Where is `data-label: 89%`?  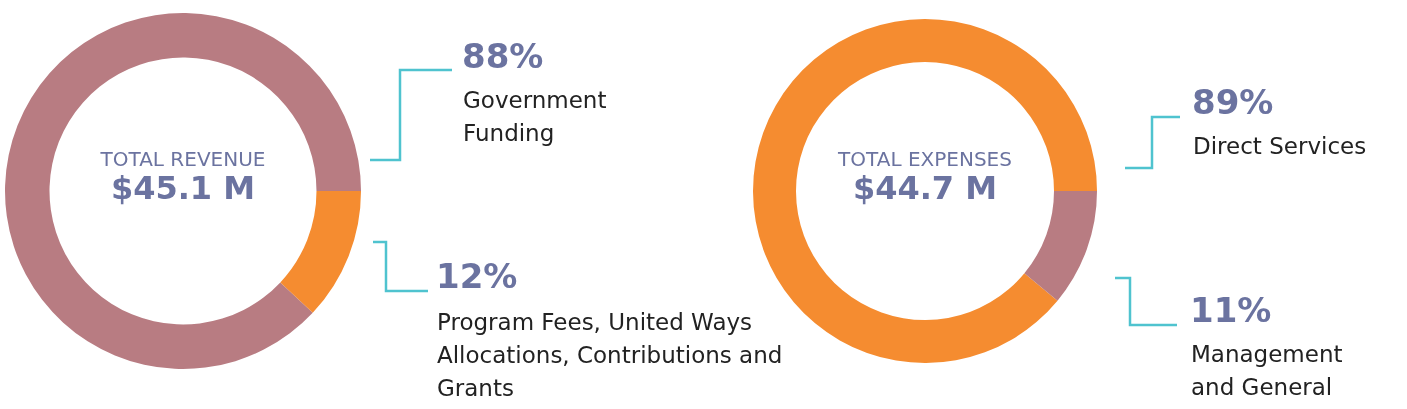
data-label: 89% is located at coordinates (1233, 102).